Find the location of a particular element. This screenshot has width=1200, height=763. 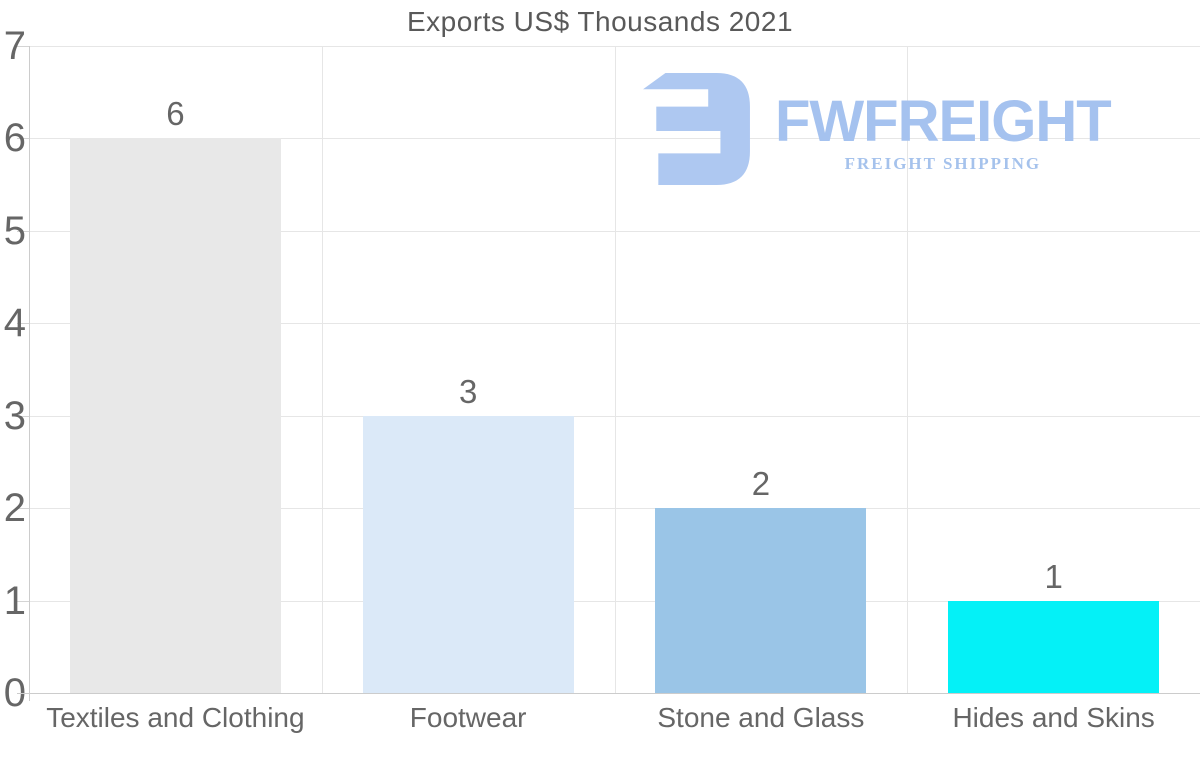

logo-tagline-text: FREIGHT SHIPPING is located at coordinates (943, 163).